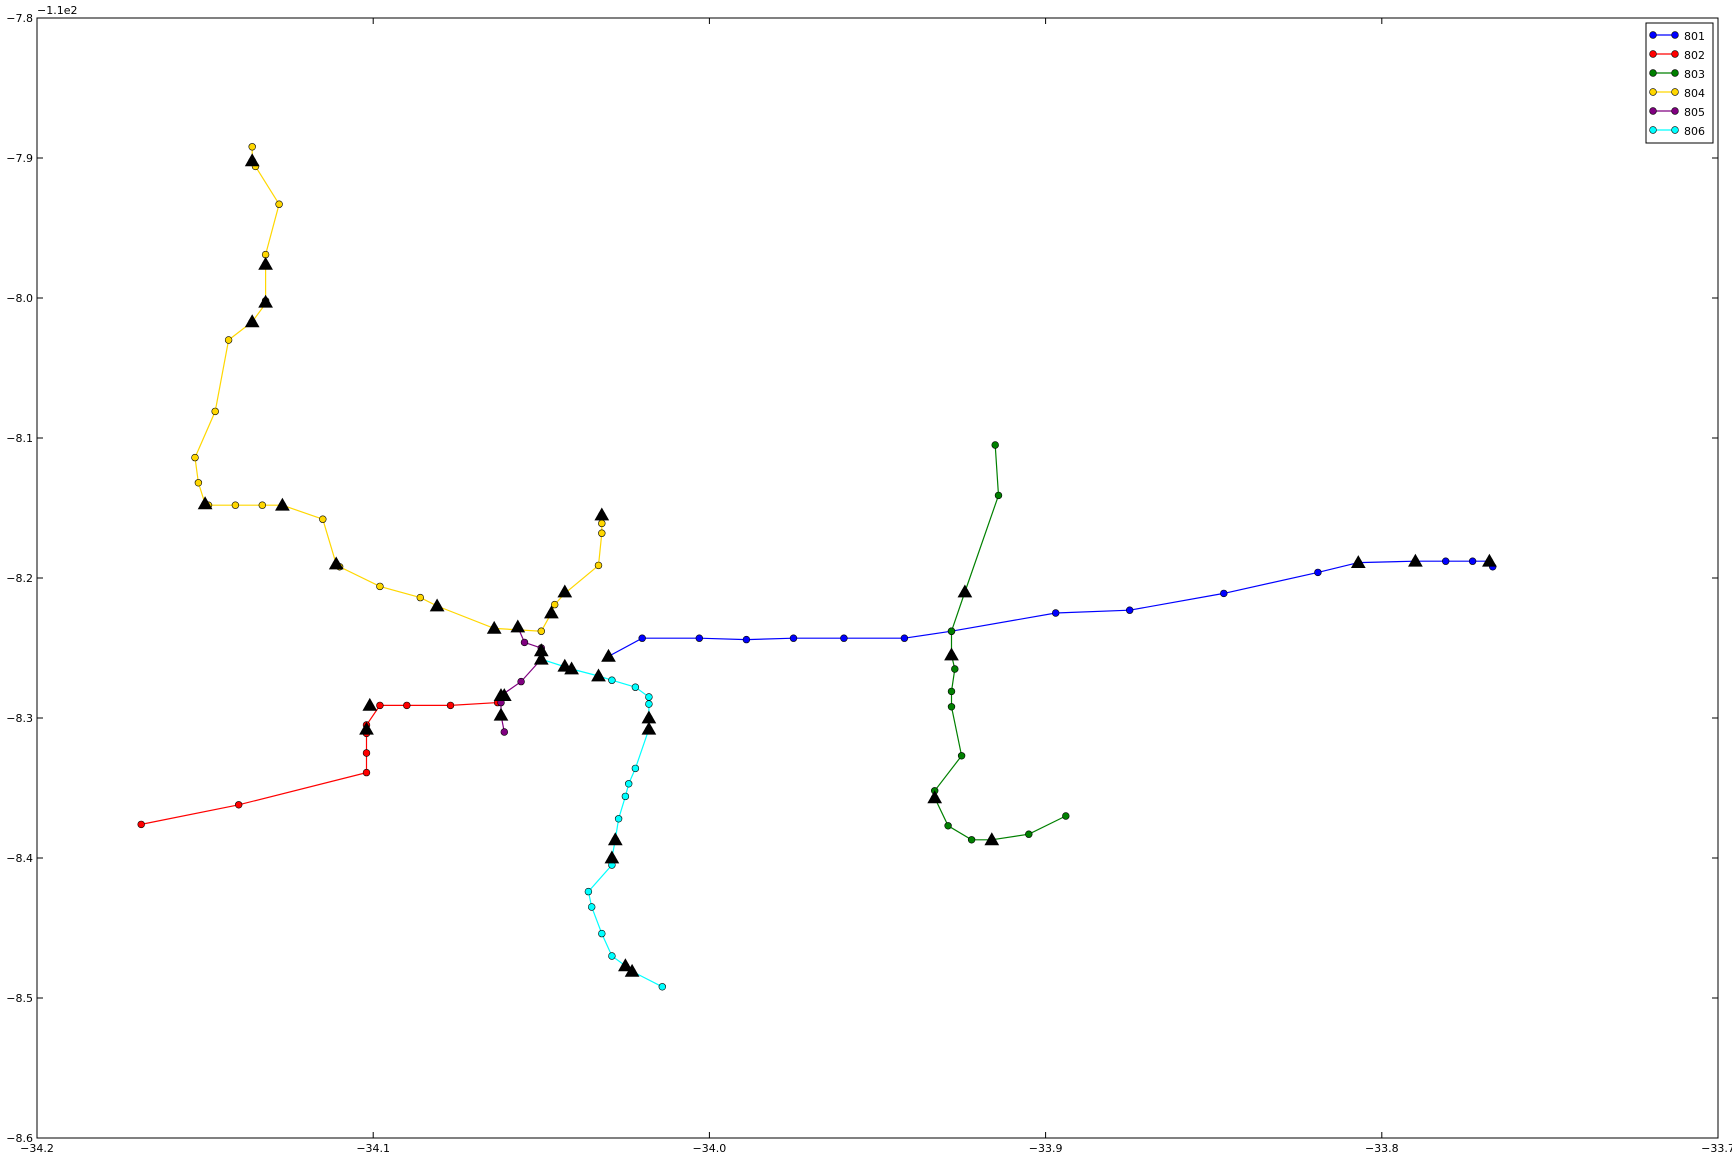 This screenshot has height=1159, width=1732. Describe the element at coordinates (1694, 36) in the screenshot. I see `legend-label: 801` at that location.